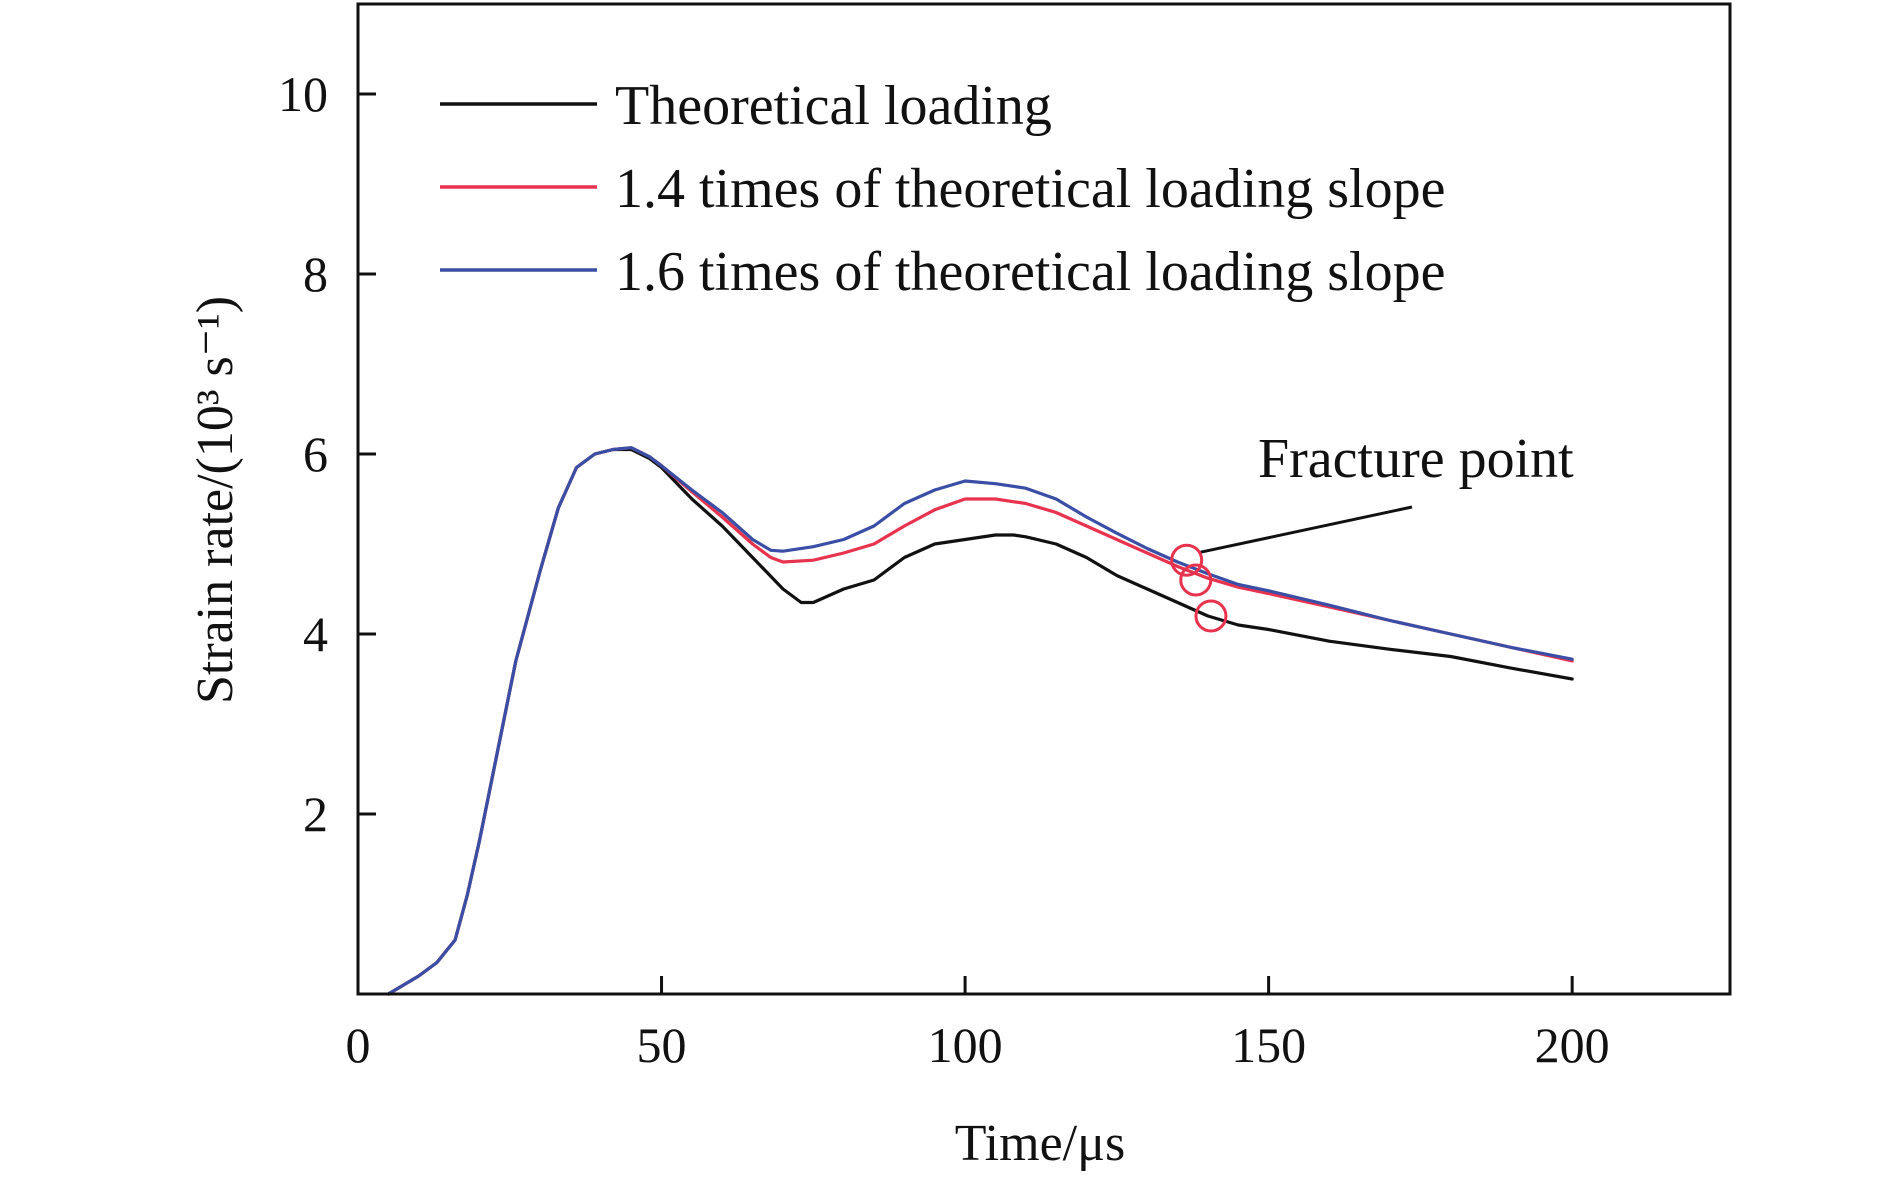 This screenshot has width=1890, height=1185. I want to click on x-tick-label-4: 200, so click(1572, 1045).